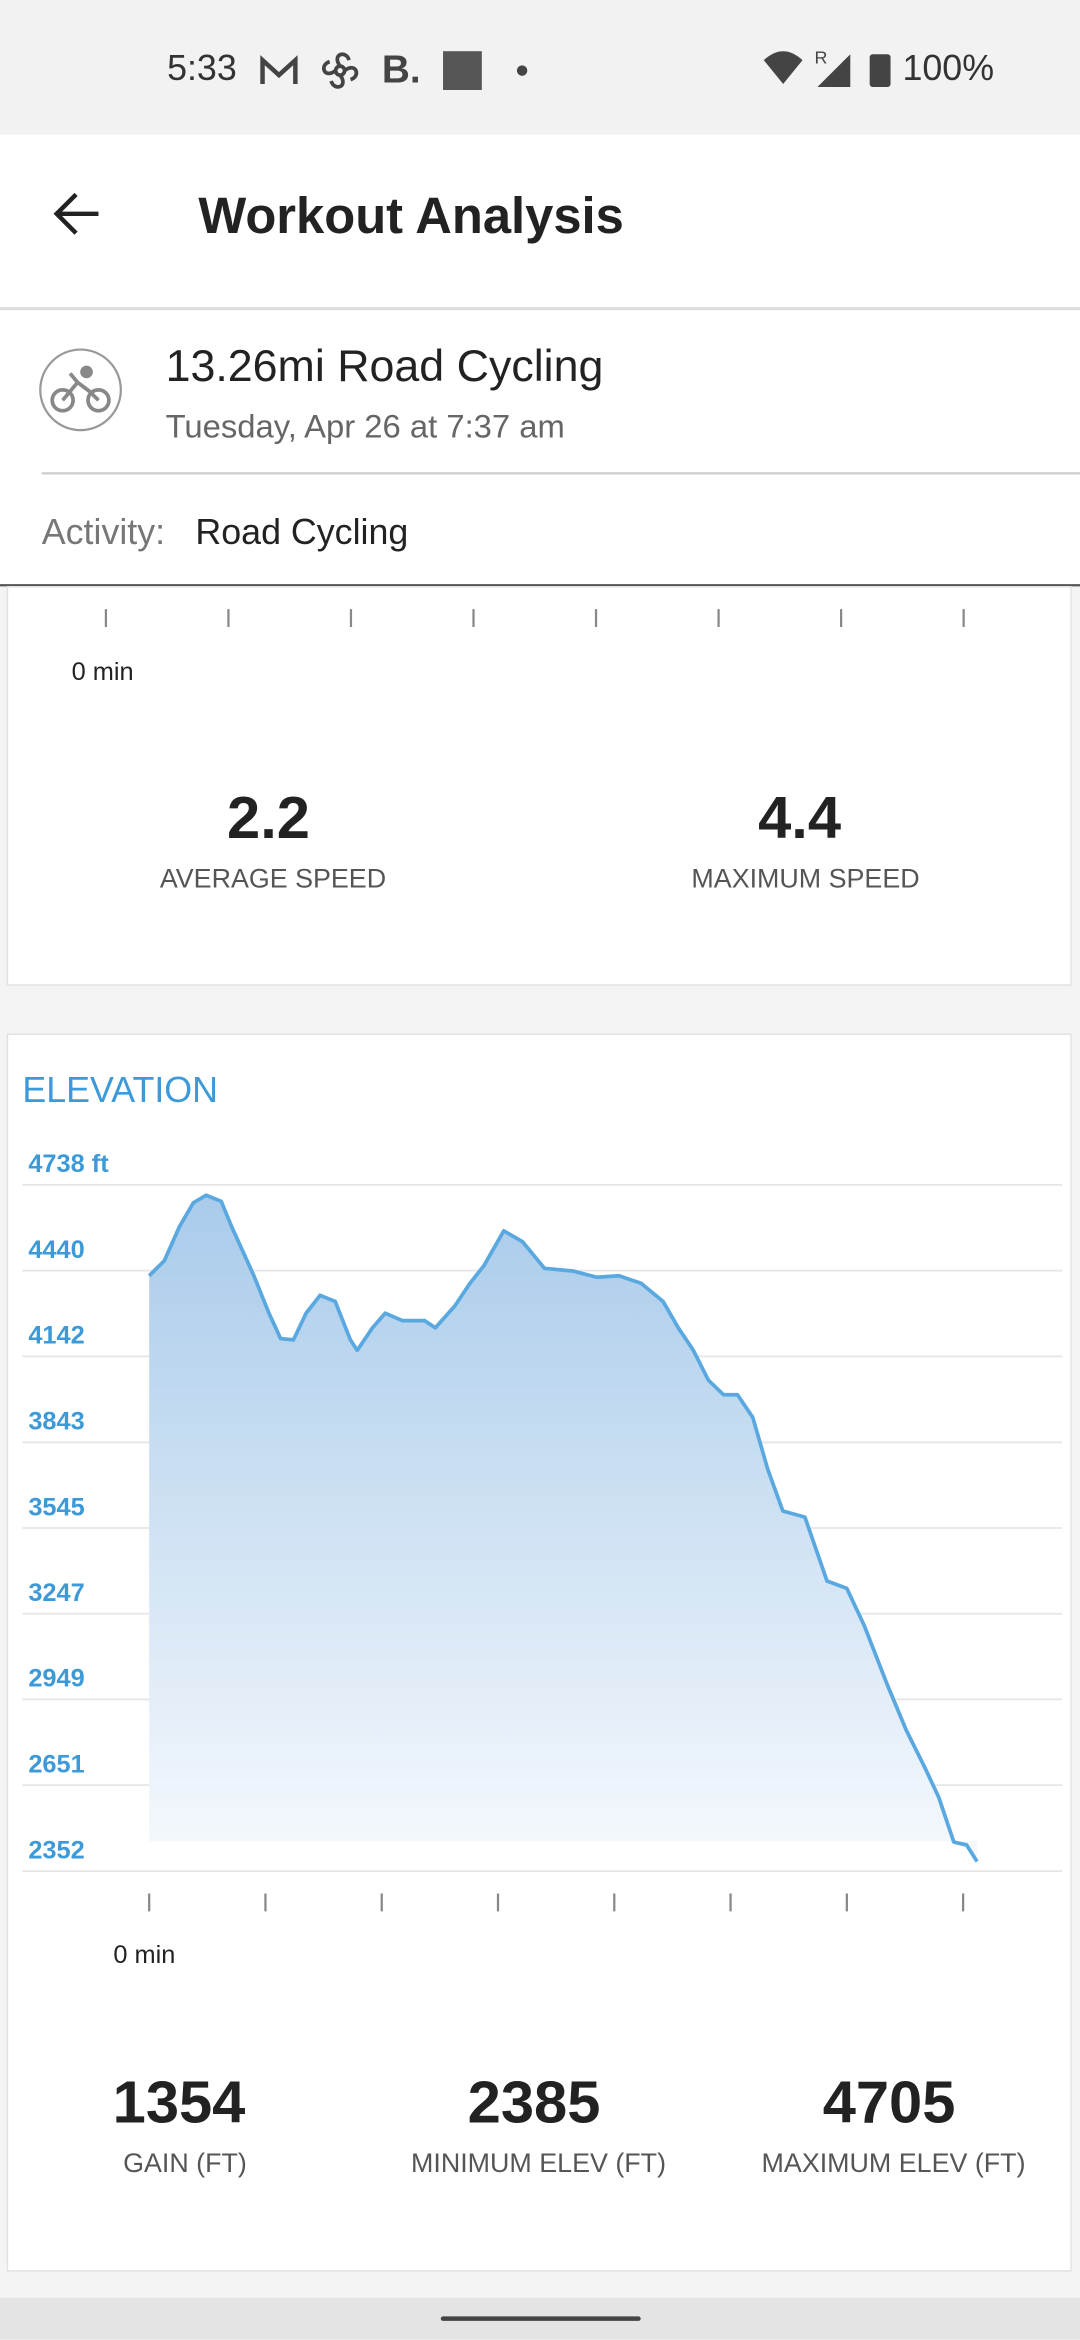 The height and width of the screenshot is (2340, 1080). Describe the element at coordinates (518, 647) in the screenshot. I see `speed-axis: 0 min` at that location.